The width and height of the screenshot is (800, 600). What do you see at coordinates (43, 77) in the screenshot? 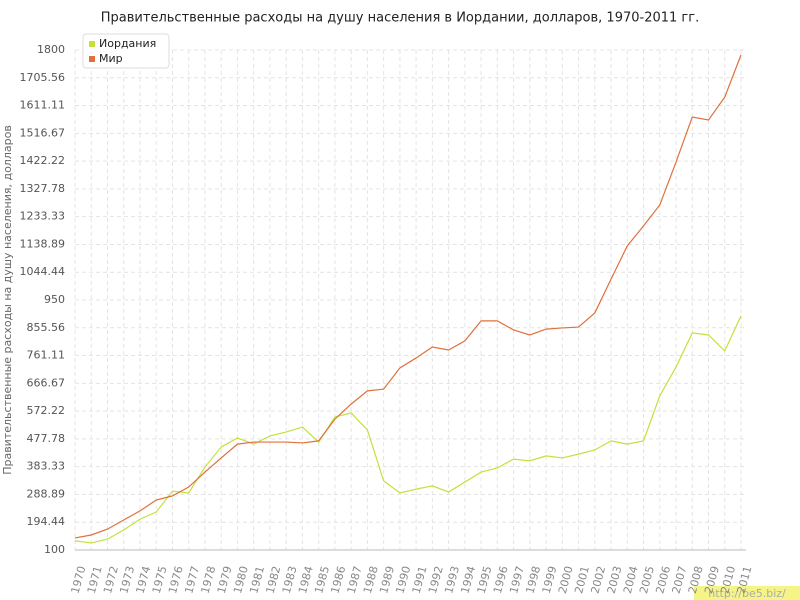
I see `y-tick-label: 1705.56` at bounding box center [43, 77].